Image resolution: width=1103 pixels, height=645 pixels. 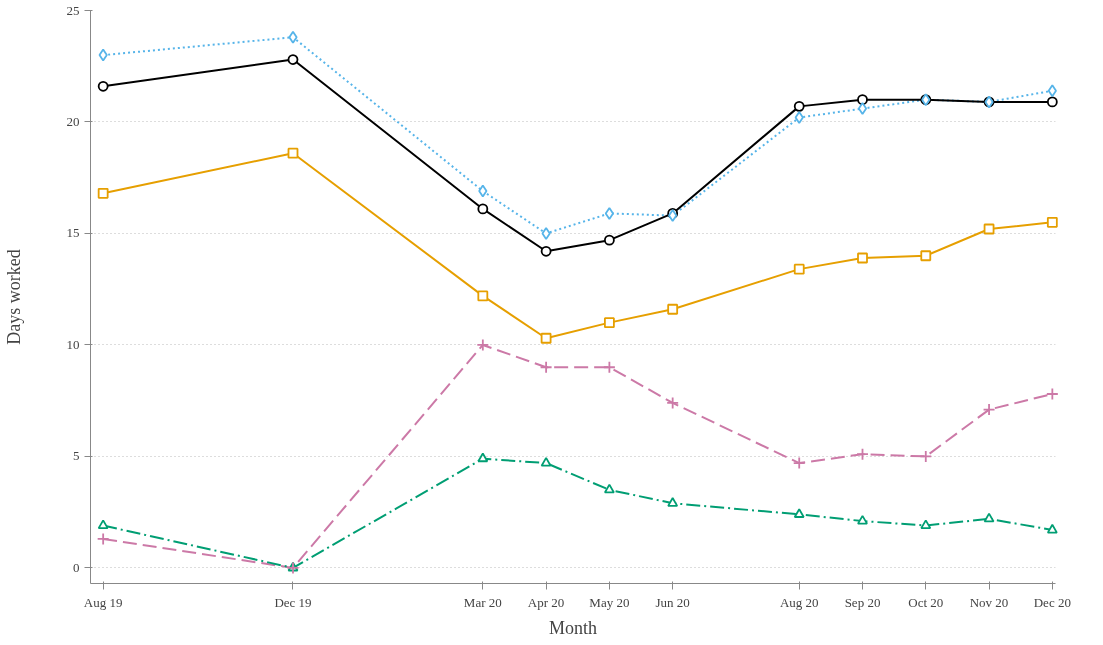 What do you see at coordinates (862, 602) in the screenshot?
I see `x-tick-label: Sep 20` at bounding box center [862, 602].